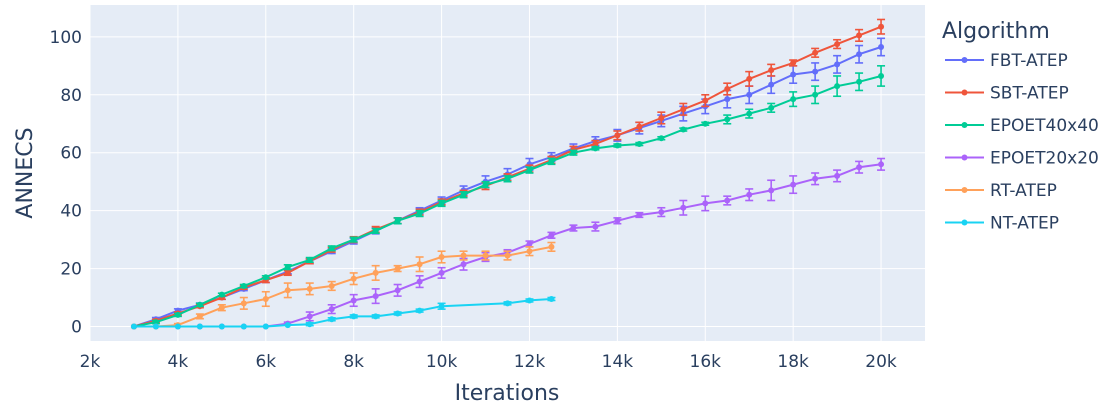 Image resolution: width=1114 pixels, height=411 pixels. I want to click on x-tick-label: 8k, so click(353, 362).